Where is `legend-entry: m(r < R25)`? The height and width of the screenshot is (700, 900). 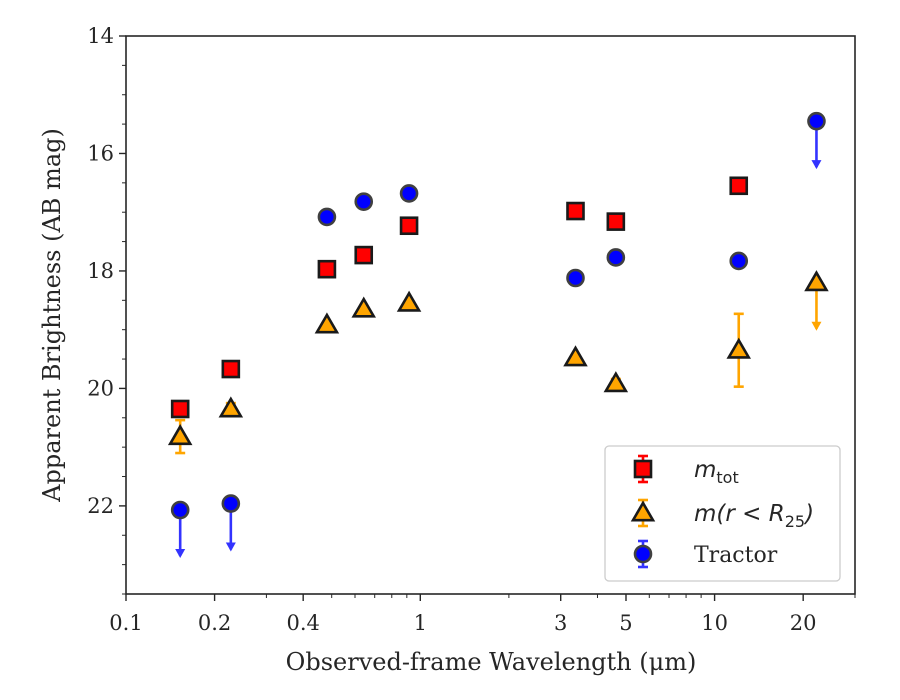
legend-entry: m(r < R25) is located at coordinates (722, 514).